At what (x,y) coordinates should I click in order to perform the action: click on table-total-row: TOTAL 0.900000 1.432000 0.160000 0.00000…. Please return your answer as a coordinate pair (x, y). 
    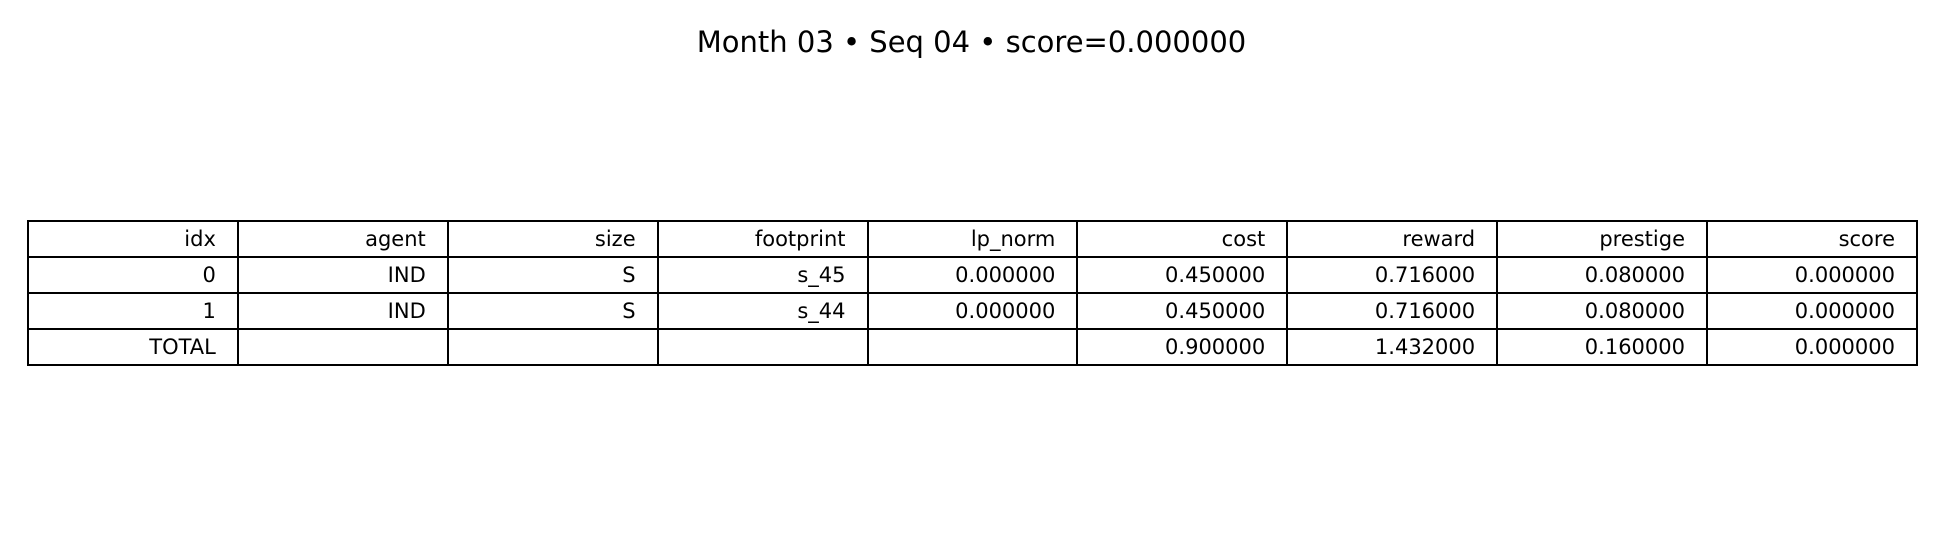
    Looking at the image, I should click on (972, 347).